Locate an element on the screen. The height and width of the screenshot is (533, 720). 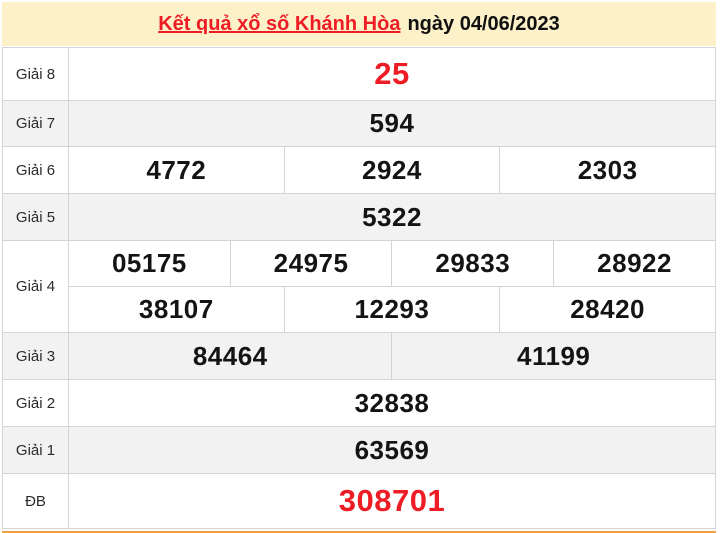
prize-row-1: Giải 1 63569 is located at coordinates (359, 450).